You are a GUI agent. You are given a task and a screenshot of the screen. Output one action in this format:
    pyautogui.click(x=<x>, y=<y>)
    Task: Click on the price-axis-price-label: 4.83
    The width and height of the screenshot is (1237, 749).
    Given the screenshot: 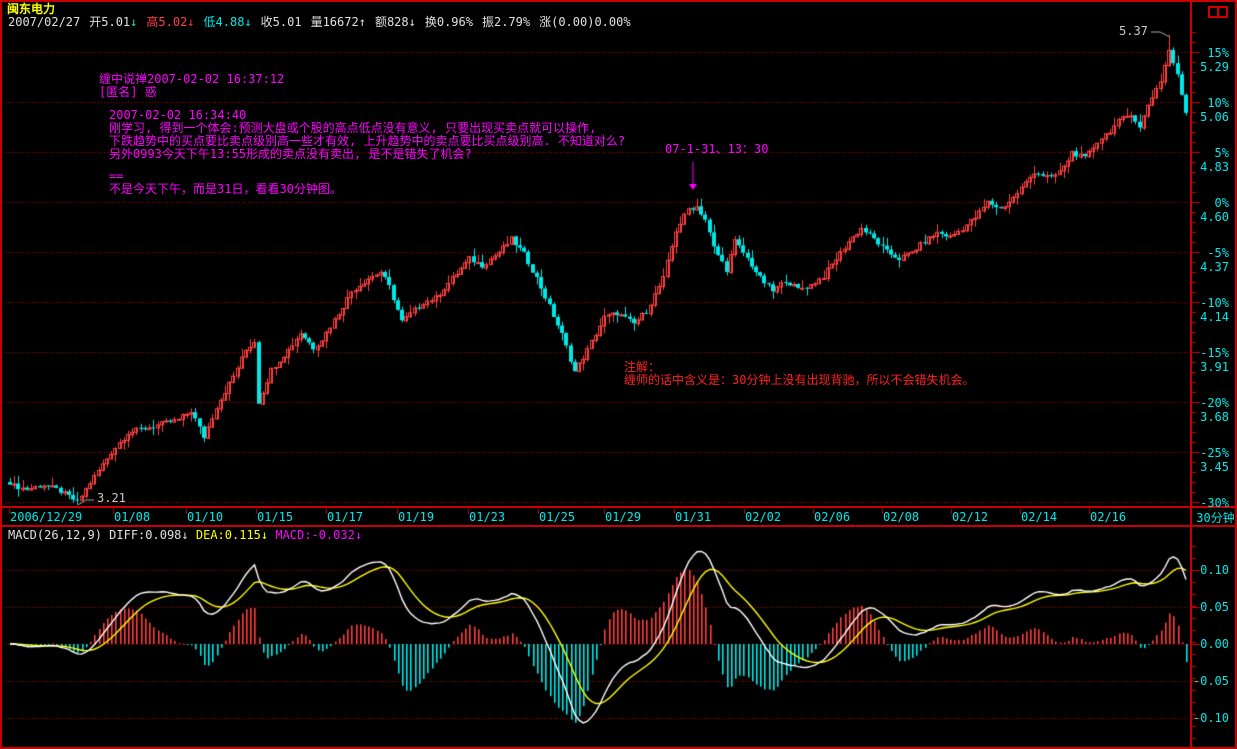 What is the action you would take?
    pyautogui.click(x=1214, y=167)
    